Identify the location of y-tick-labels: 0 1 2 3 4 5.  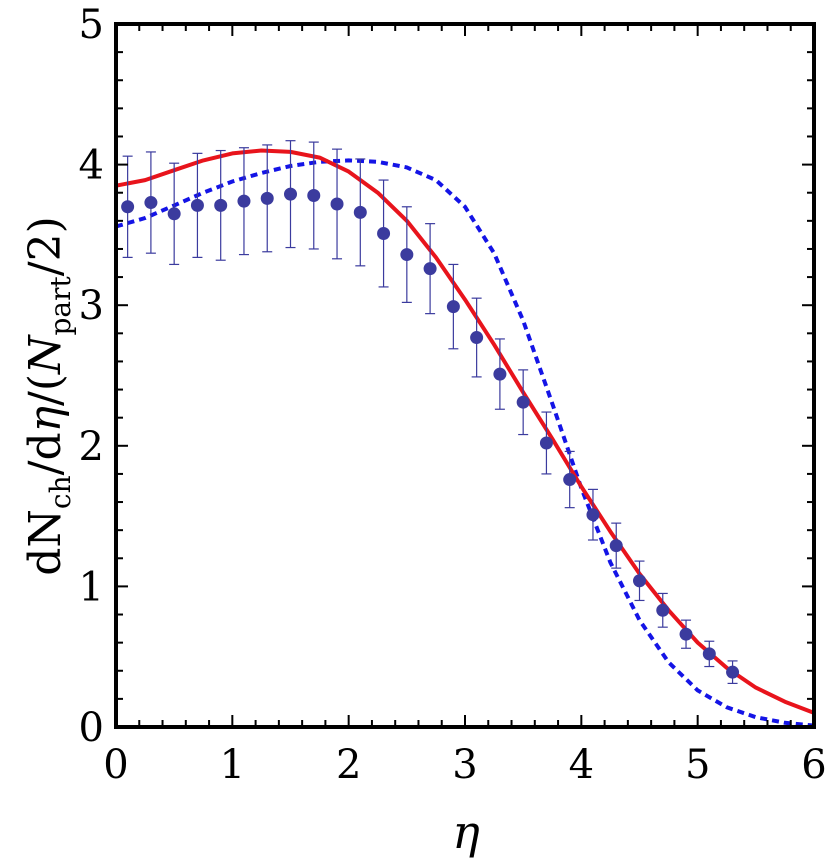
(91, 376).